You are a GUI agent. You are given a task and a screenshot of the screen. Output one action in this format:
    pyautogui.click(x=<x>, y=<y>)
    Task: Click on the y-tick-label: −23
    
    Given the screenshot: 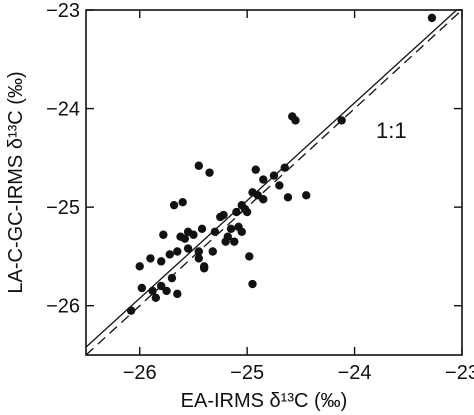 What is the action you would take?
    pyautogui.click(x=63, y=11)
    